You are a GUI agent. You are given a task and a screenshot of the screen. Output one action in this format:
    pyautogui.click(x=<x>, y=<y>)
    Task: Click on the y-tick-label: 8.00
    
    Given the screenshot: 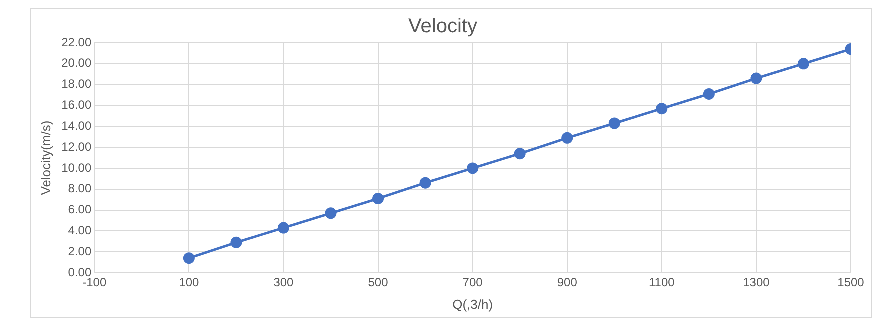 What is the action you would take?
    pyautogui.click(x=80, y=189)
    